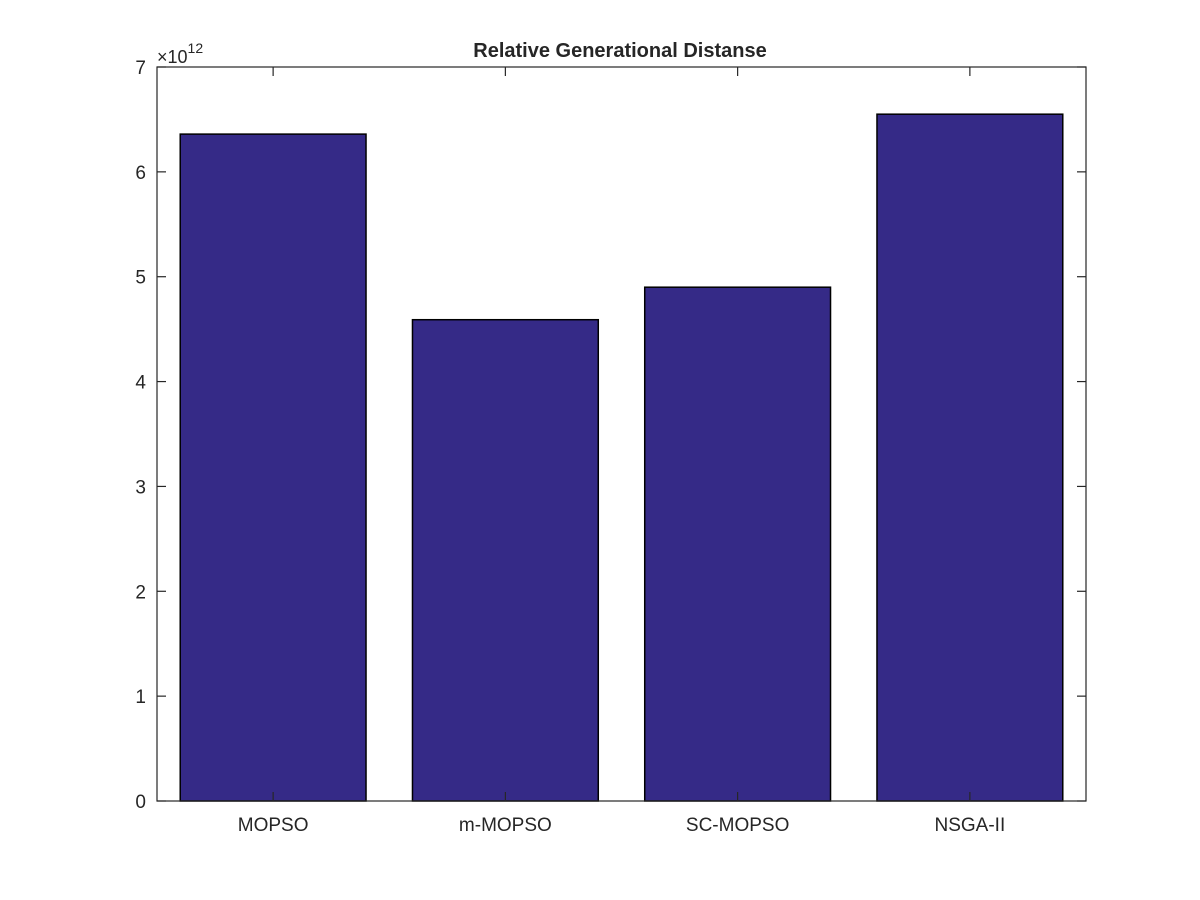 Image resolution: width=1200 pixels, height=900 pixels. What do you see at coordinates (505, 560) in the screenshot?
I see `bar-m-mopso` at bounding box center [505, 560].